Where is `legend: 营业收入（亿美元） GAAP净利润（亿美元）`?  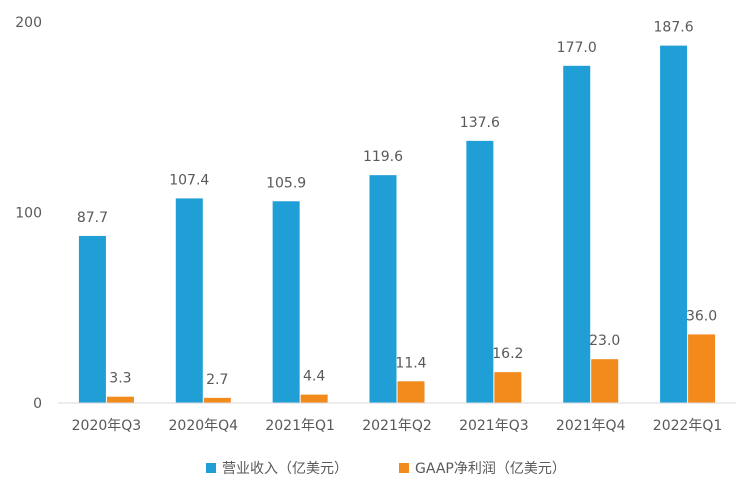 legend: 营业收入（亿美元） GAAP净利润（亿美元） is located at coordinates (386, 469).